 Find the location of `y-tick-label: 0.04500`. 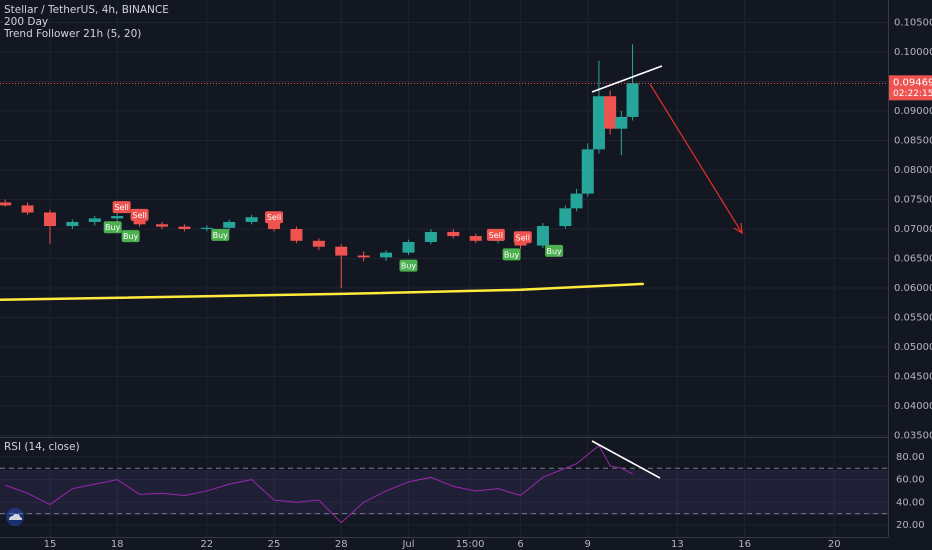

y-tick-label: 0.04500 is located at coordinates (913, 377).